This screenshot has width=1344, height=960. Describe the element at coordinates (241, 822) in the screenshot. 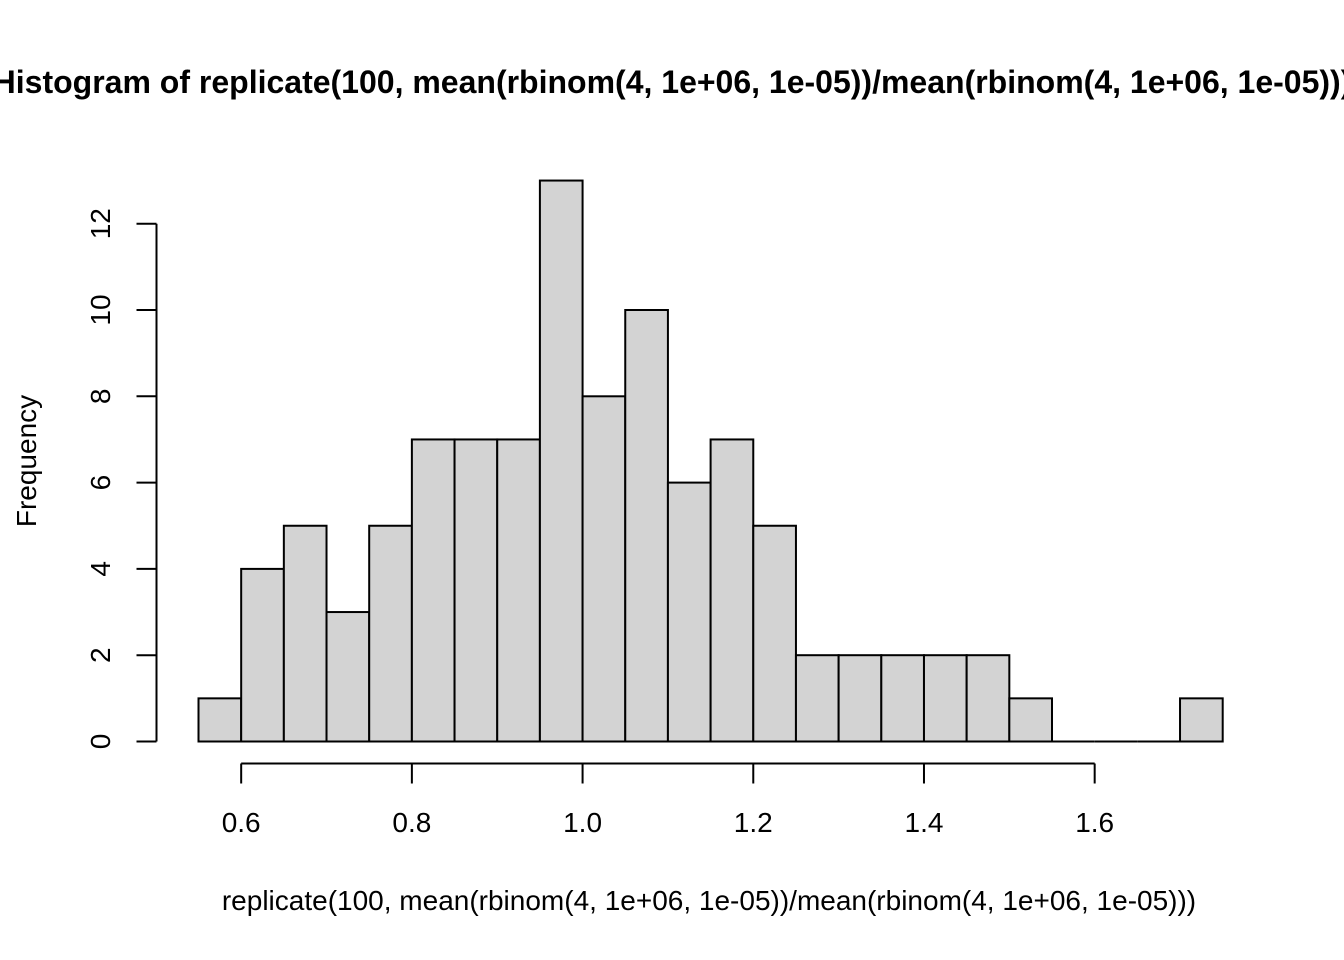

I see `x-tick-label: 0.6` at that location.